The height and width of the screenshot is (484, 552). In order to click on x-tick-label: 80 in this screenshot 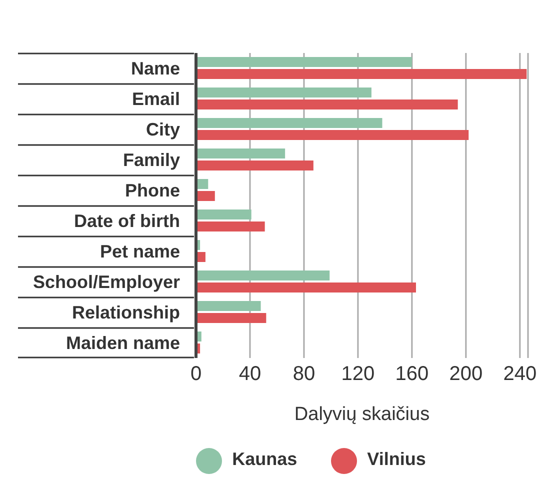, I will do `click(304, 374)`.